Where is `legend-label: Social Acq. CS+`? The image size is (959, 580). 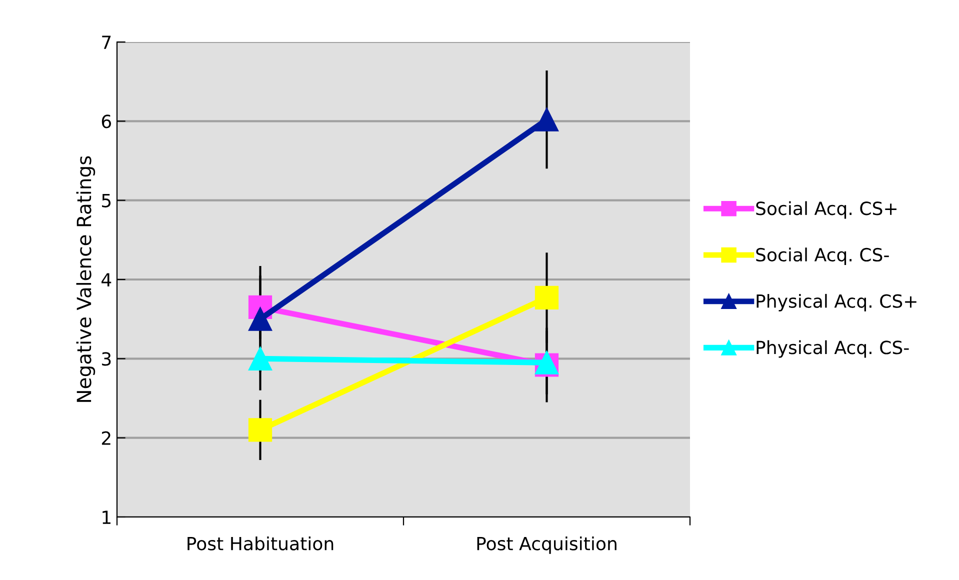 legend-label: Social Acq. CS+ is located at coordinates (826, 210).